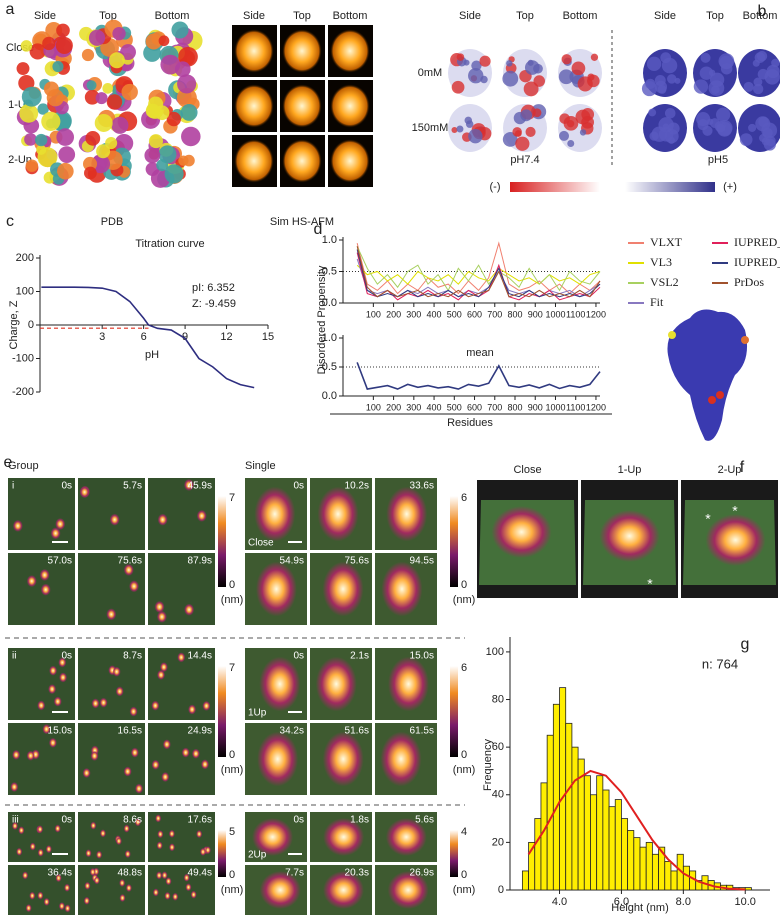  What do you see at coordinates (514, 314) in the screenshot?
I see `x-tick-label: 800` at bounding box center [514, 314].